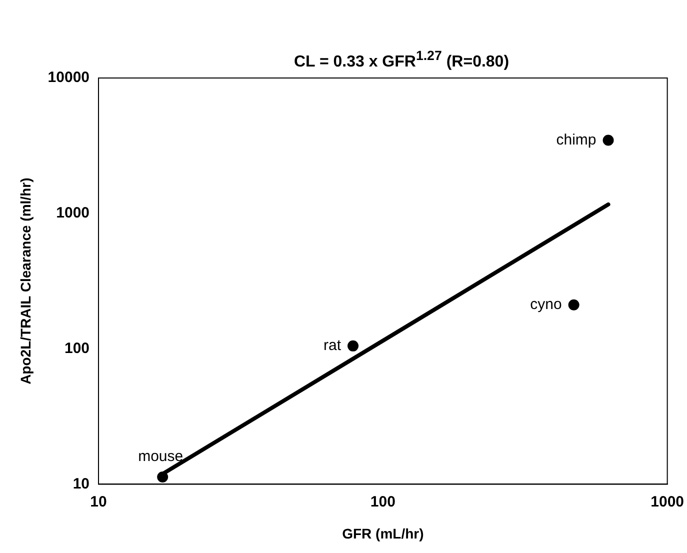  I want to click on y-tick-label: 1000, so click(73, 213).